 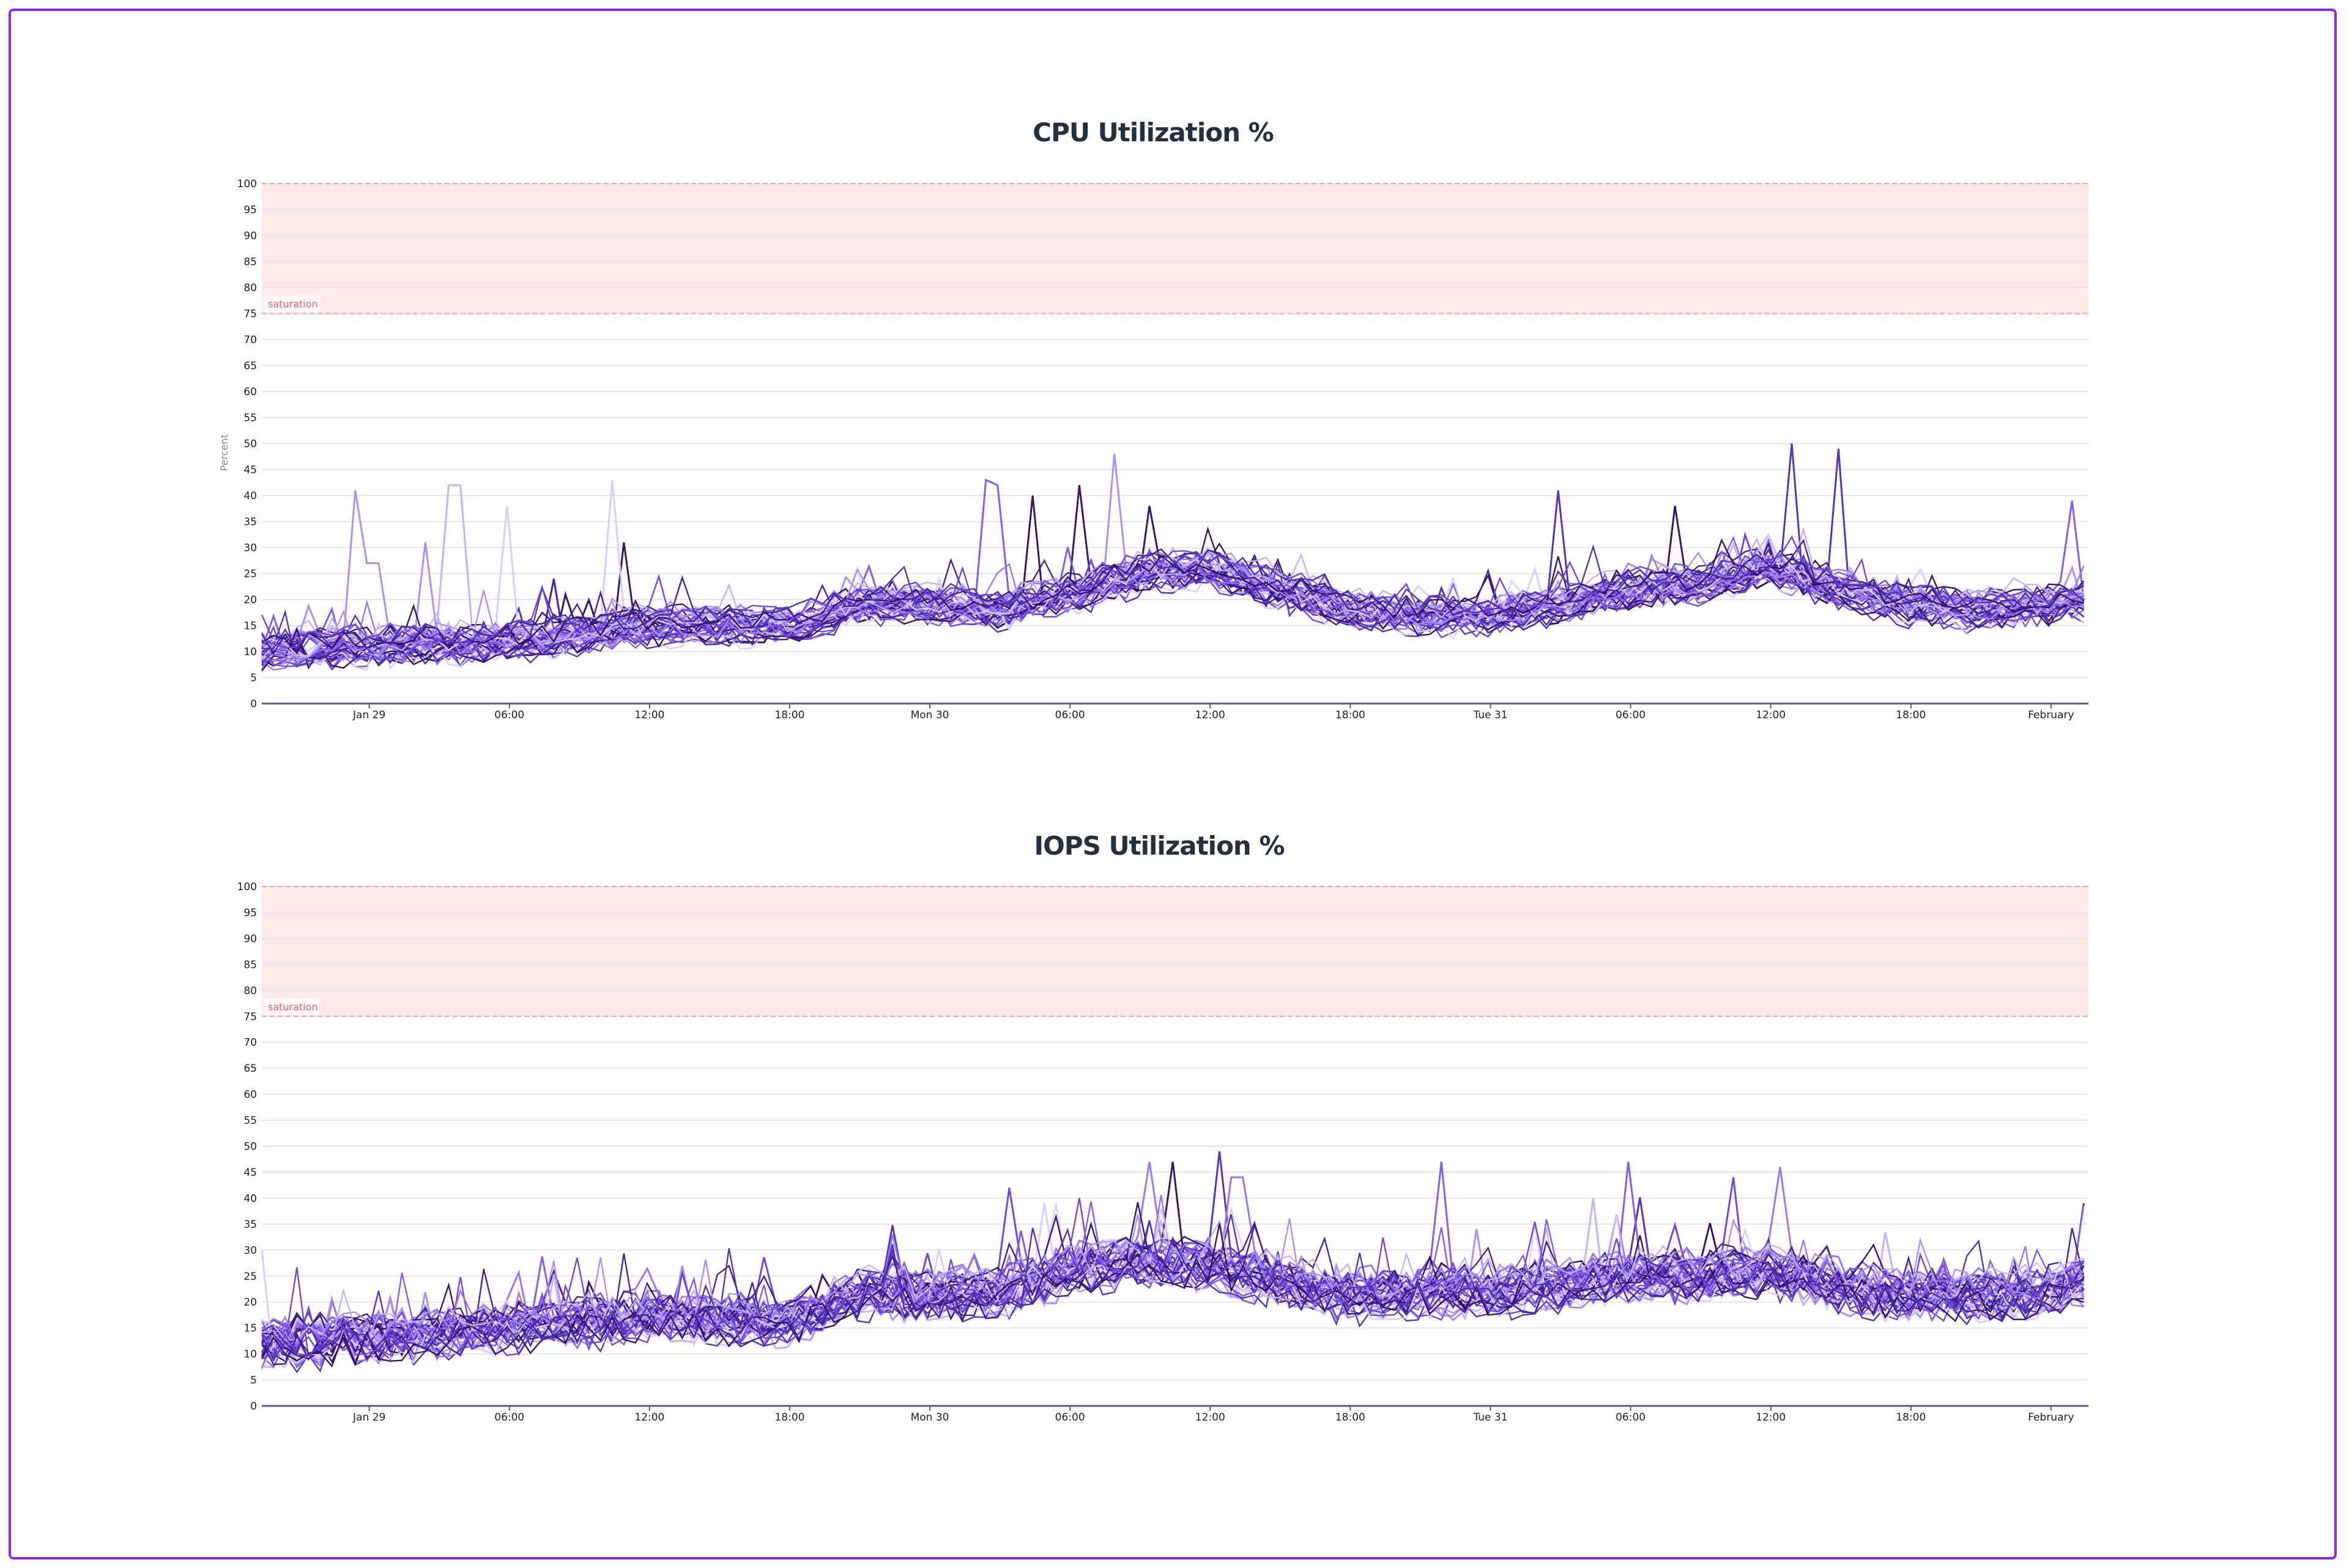 I want to click on y-axis-title: Percent, so click(x=224, y=452).